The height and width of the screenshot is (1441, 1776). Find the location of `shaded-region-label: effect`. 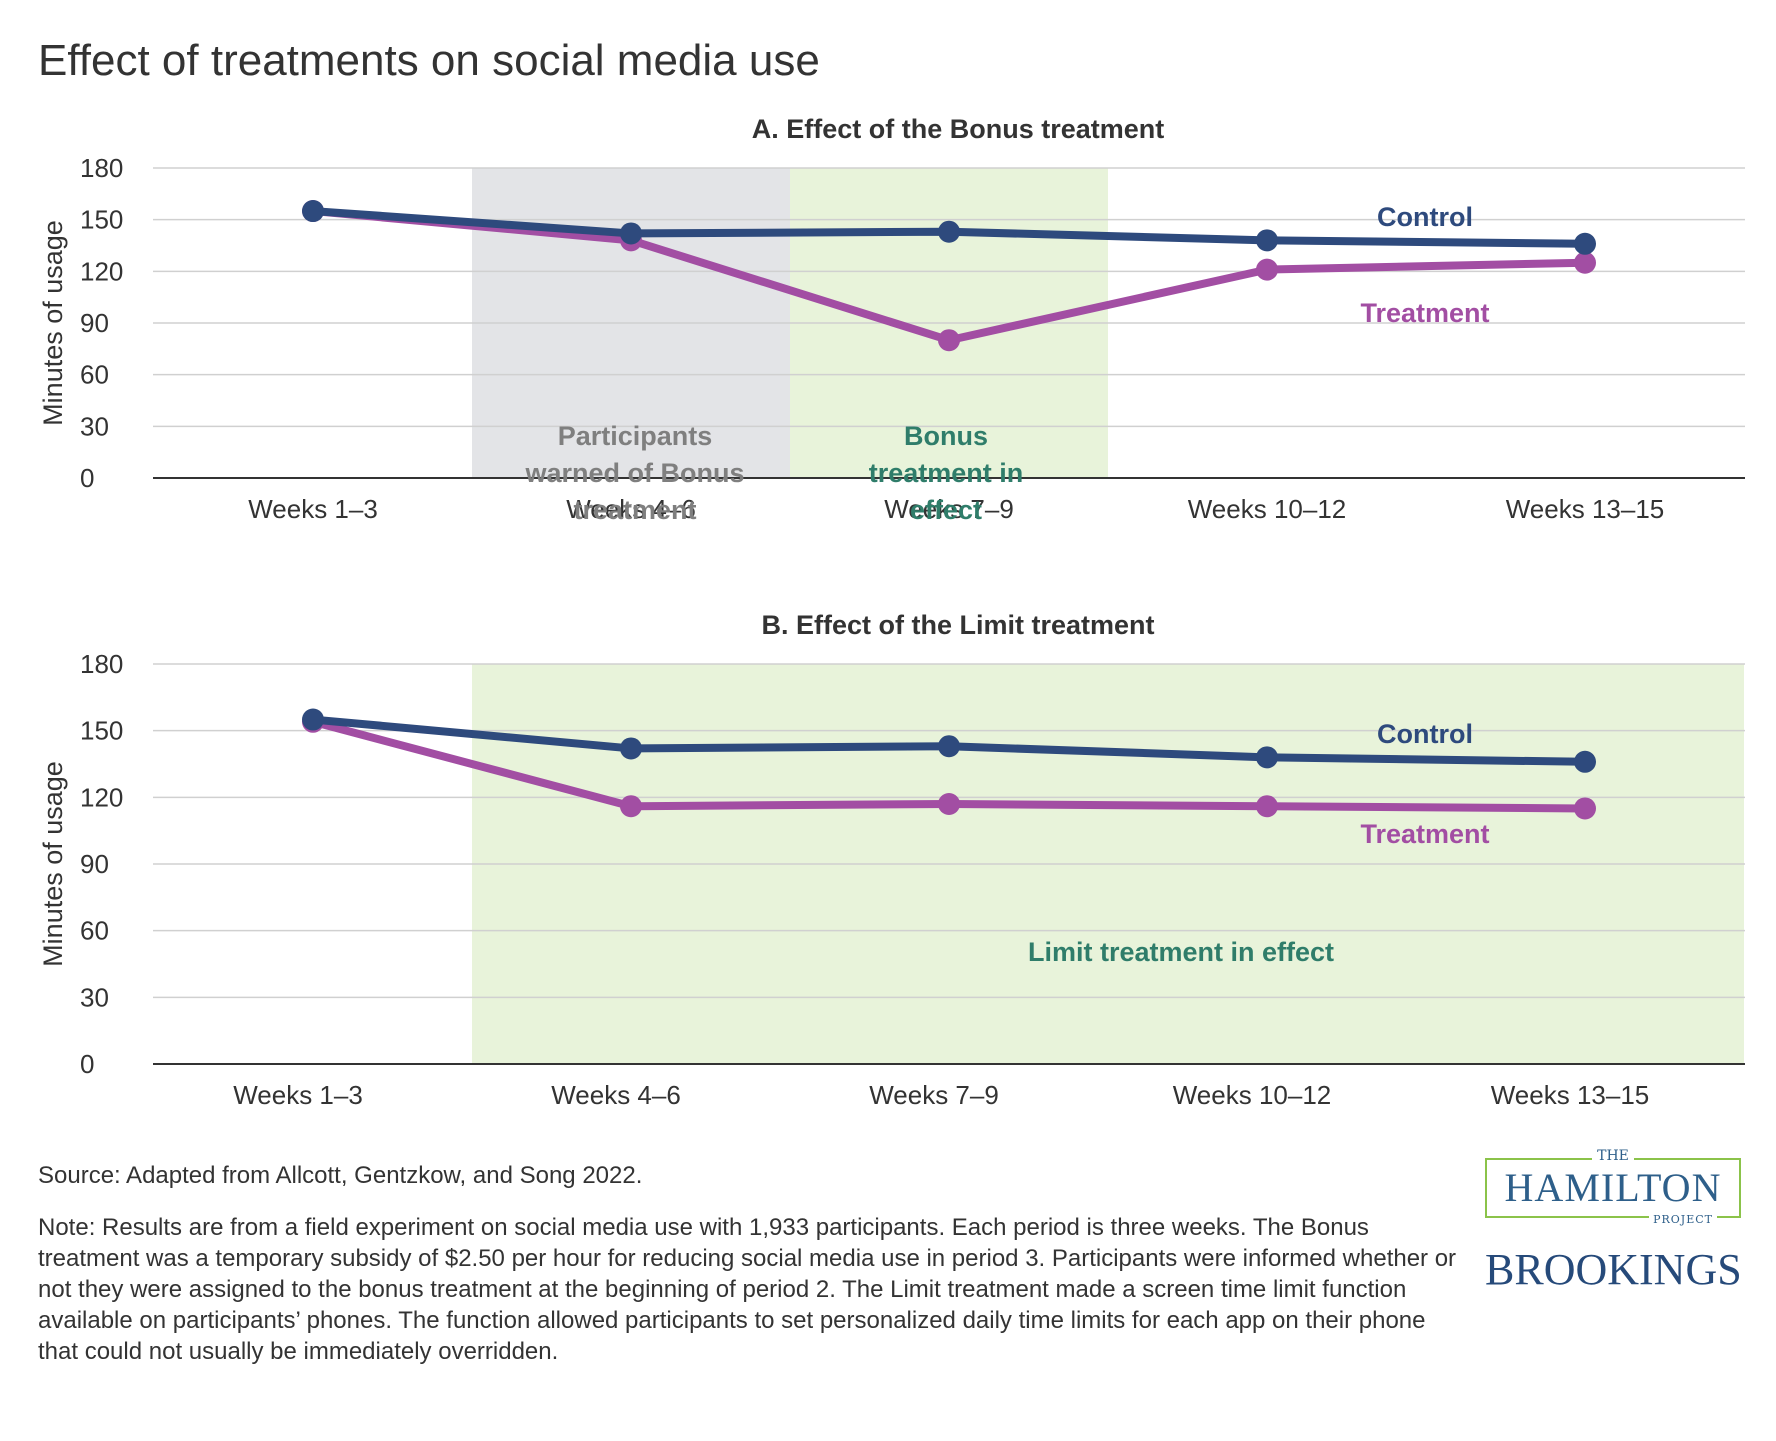

shaded-region-label: effect is located at coordinates (946, 510).